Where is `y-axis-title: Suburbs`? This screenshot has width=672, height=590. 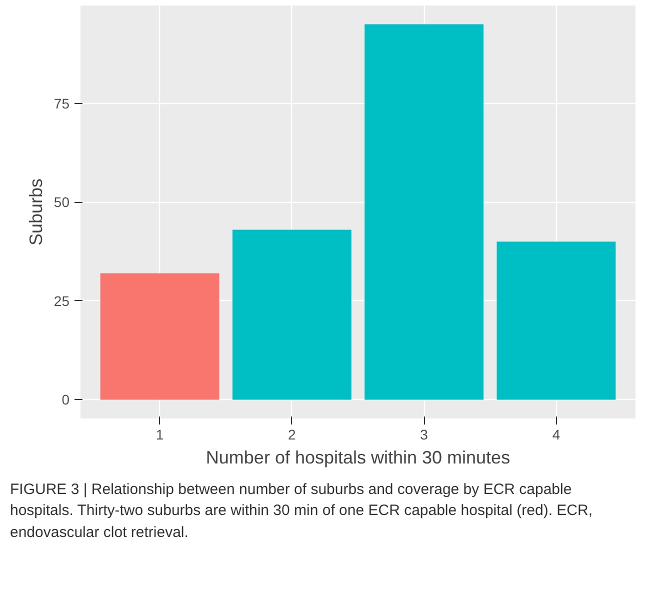 y-axis-title: Suburbs is located at coordinates (36, 212).